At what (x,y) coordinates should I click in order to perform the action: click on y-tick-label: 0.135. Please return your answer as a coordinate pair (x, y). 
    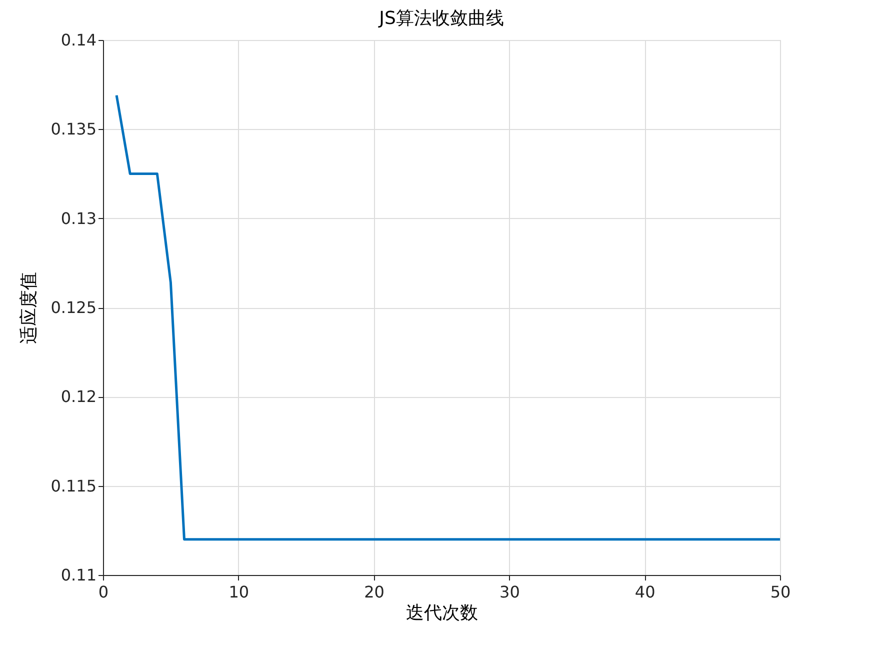
    Looking at the image, I should click on (73, 129).